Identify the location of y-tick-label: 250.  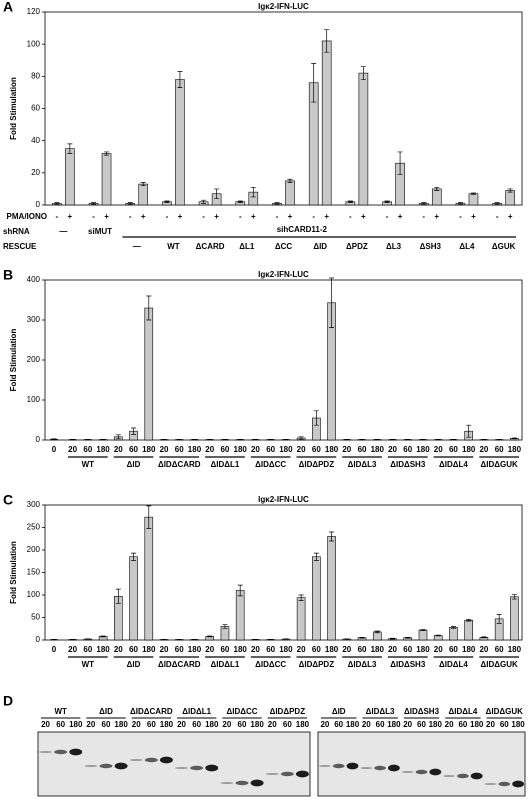
(34, 527).